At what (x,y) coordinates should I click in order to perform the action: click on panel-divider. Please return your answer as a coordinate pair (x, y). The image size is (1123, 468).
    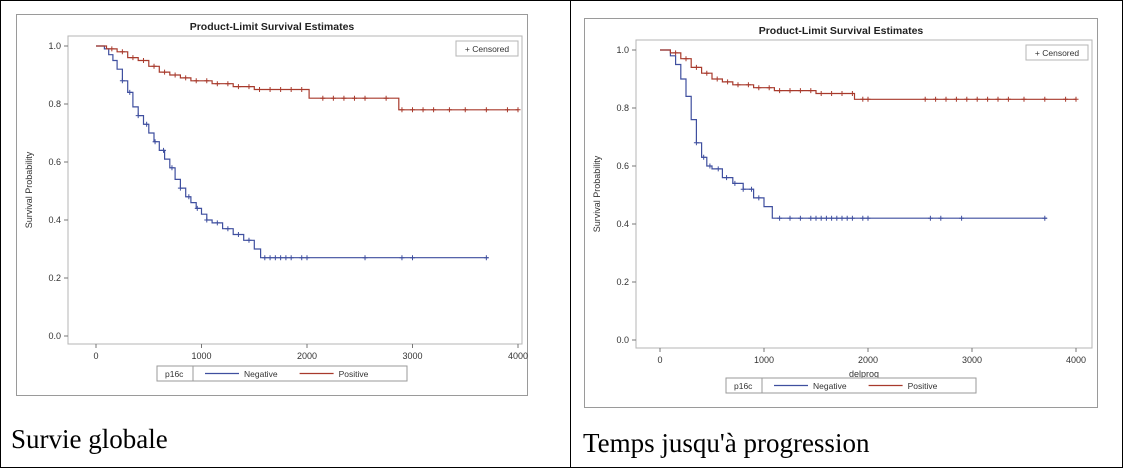
    Looking at the image, I should click on (570, 234).